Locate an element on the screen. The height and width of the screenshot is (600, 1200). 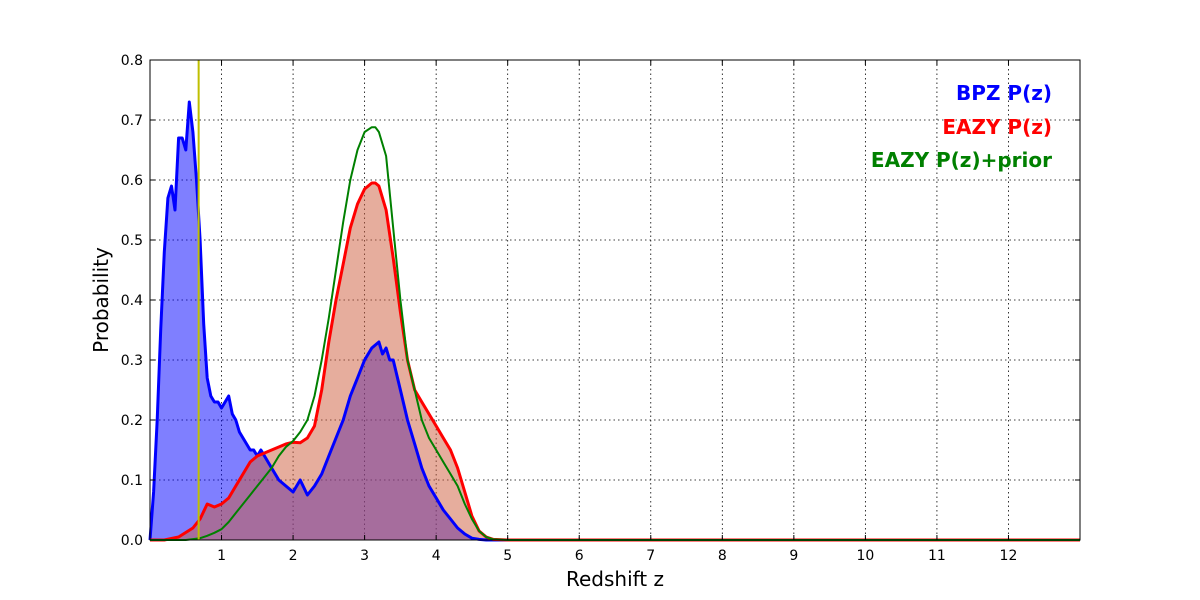
y-tick-label-7: 0.7 is located at coordinates (132, 121).